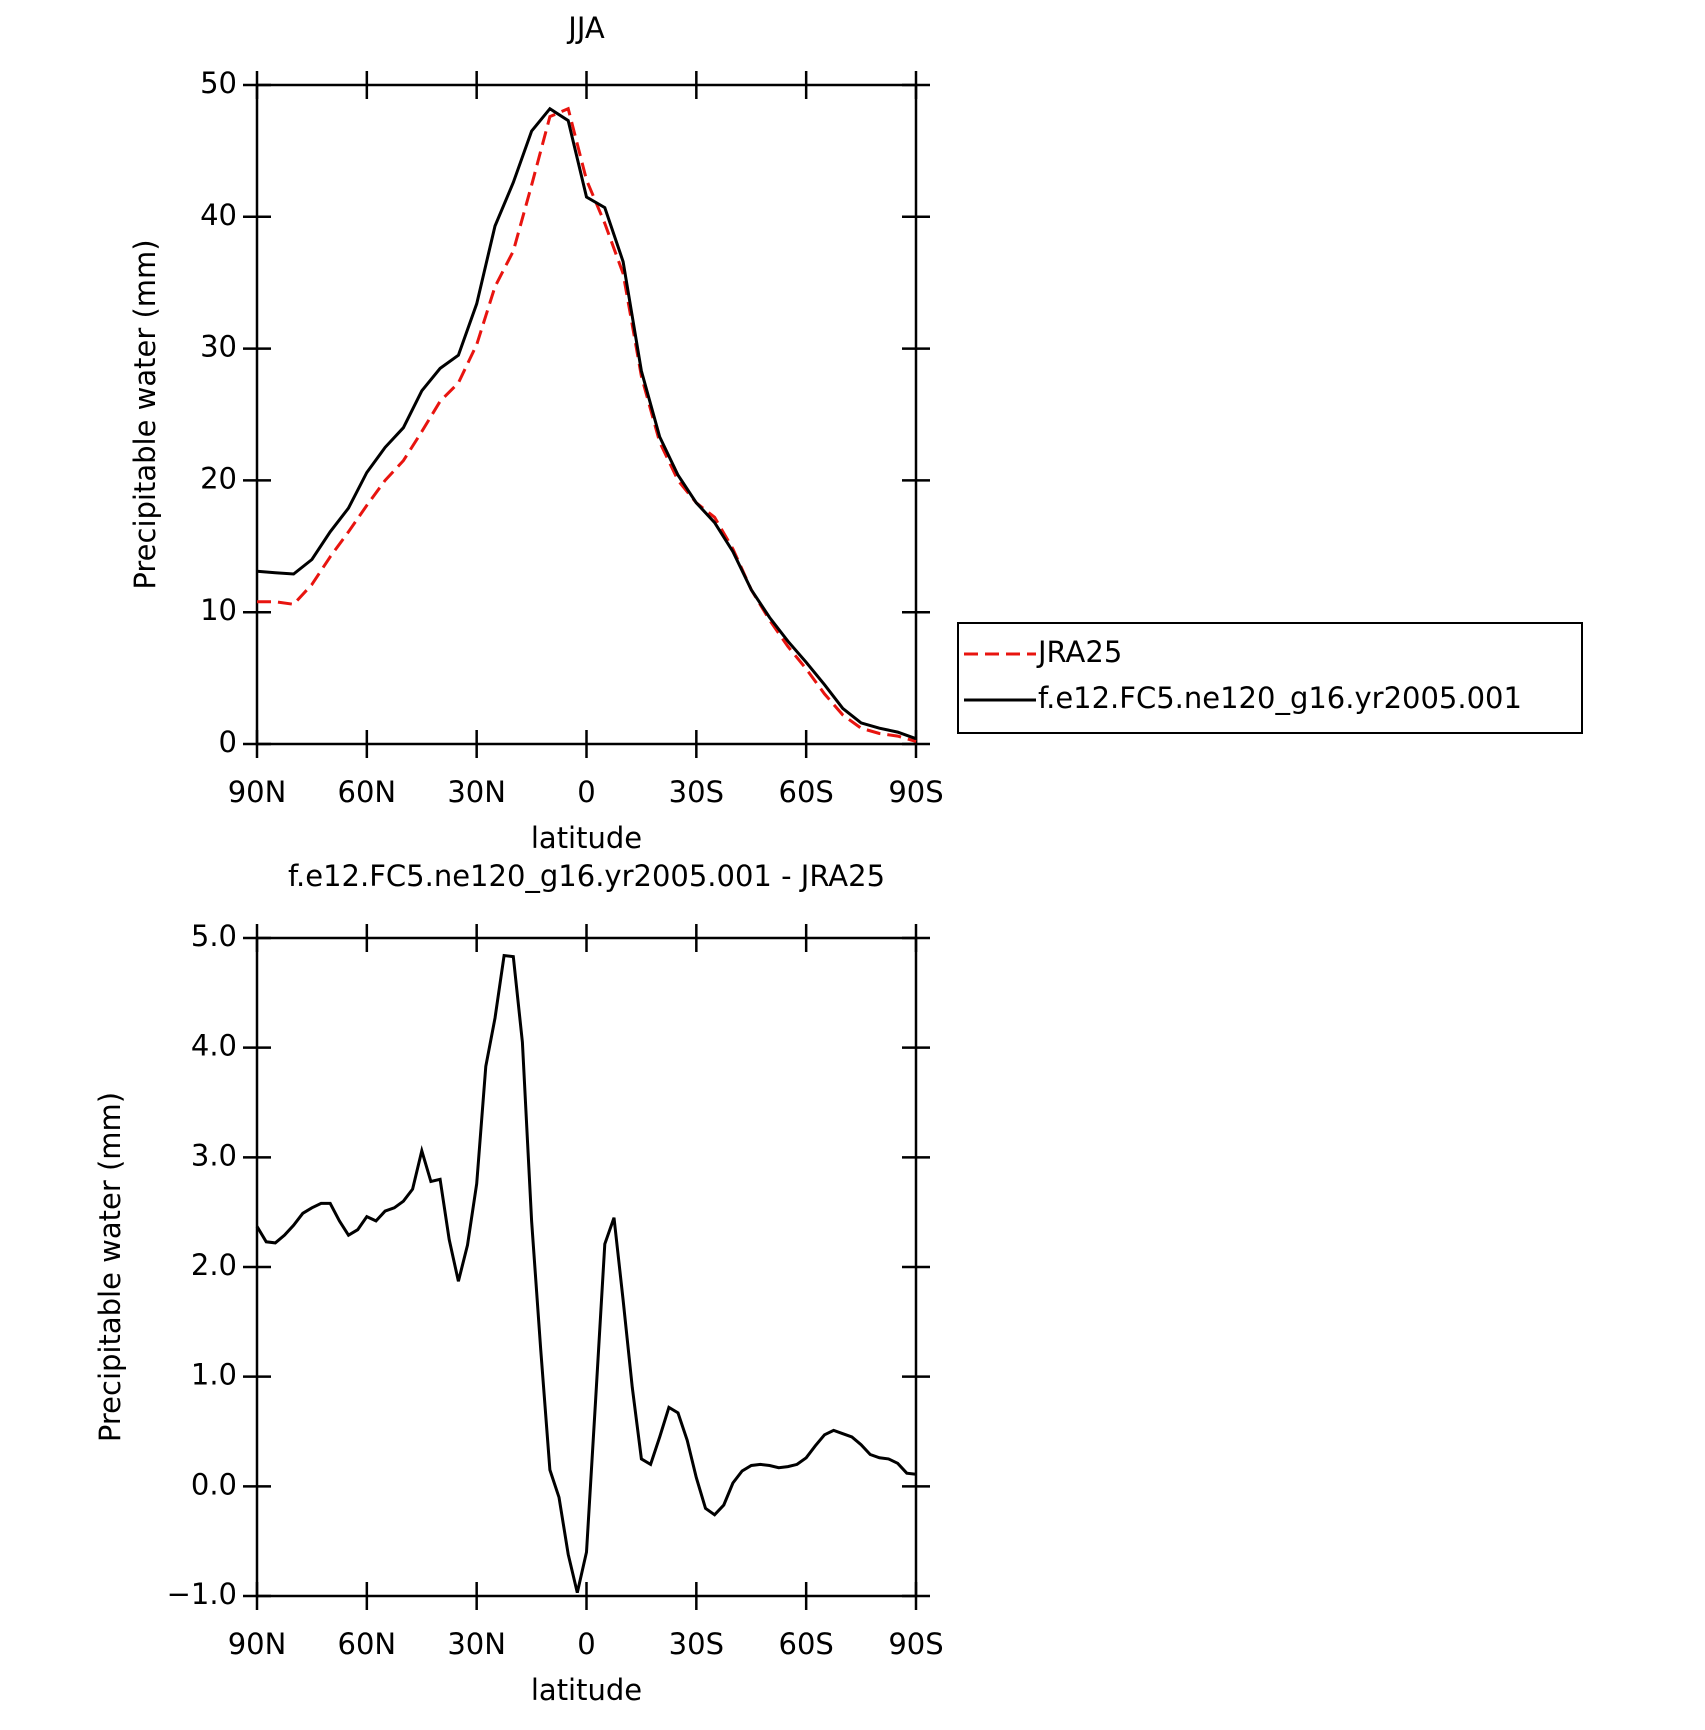 The height and width of the screenshot is (1730, 1705). I want to click on y-tick-label: −1.0, so click(202, 1594).